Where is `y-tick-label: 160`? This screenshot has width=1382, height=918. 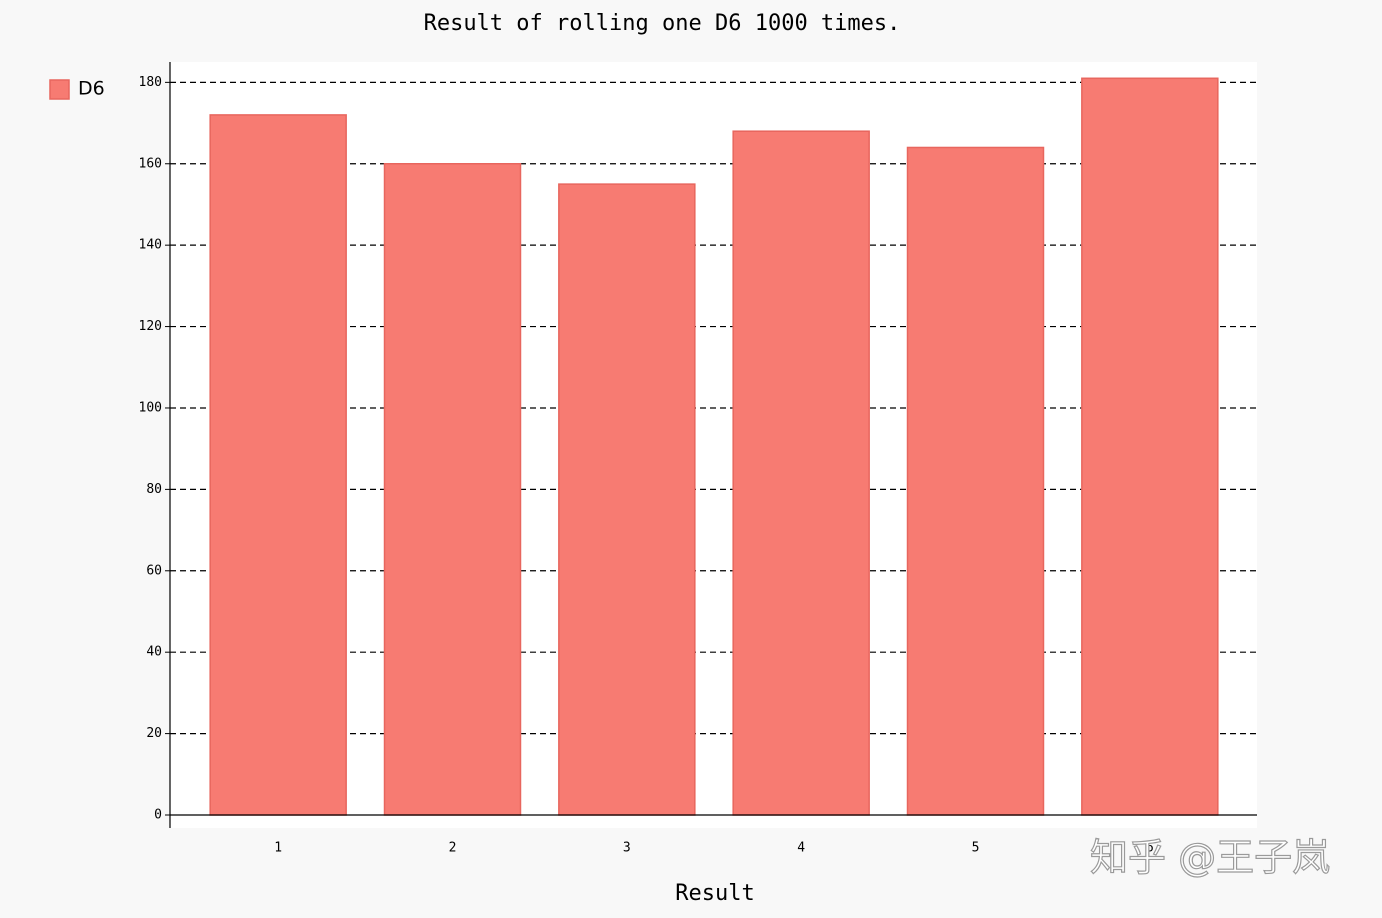 y-tick-label: 160 is located at coordinates (150, 163).